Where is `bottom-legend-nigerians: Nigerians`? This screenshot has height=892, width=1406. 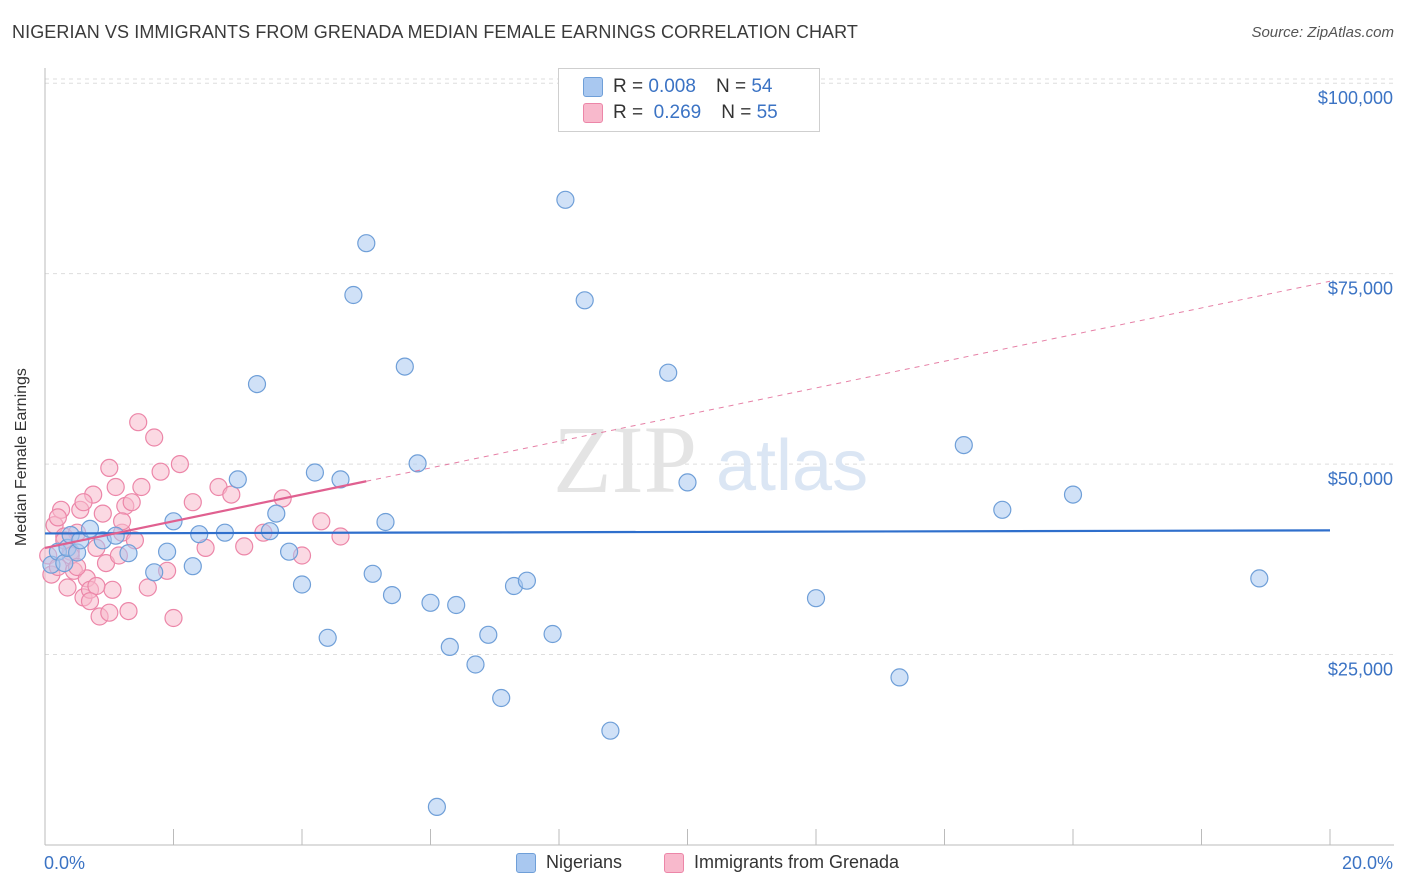 bottom-legend-nigerians: Nigerians is located at coordinates (569, 862).